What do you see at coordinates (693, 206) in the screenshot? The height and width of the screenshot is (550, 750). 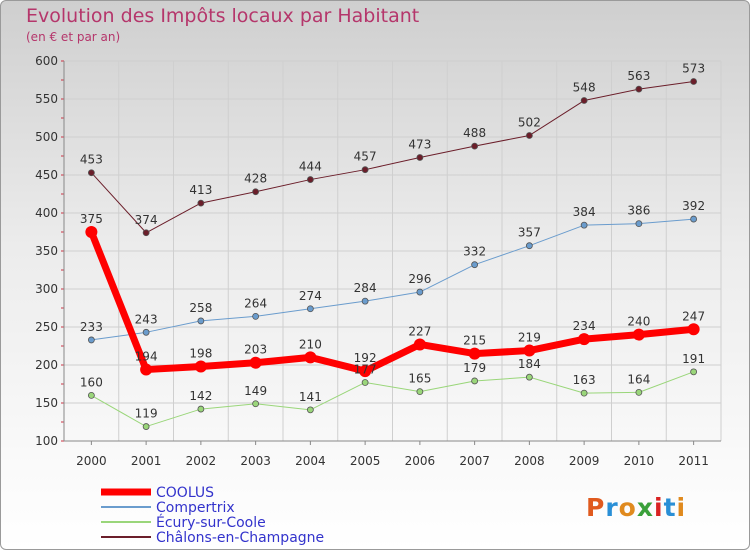 I see `data-label-compertrix: 392` at bounding box center [693, 206].